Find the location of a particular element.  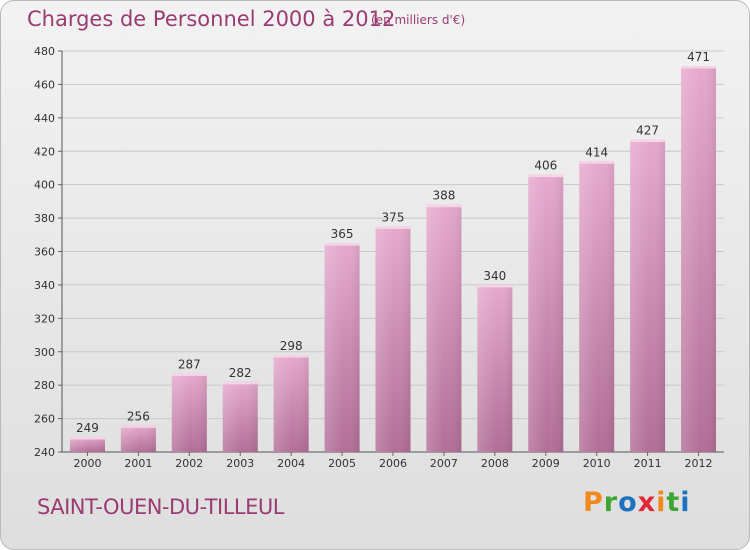

x-tick-label: 2002 is located at coordinates (189, 463).